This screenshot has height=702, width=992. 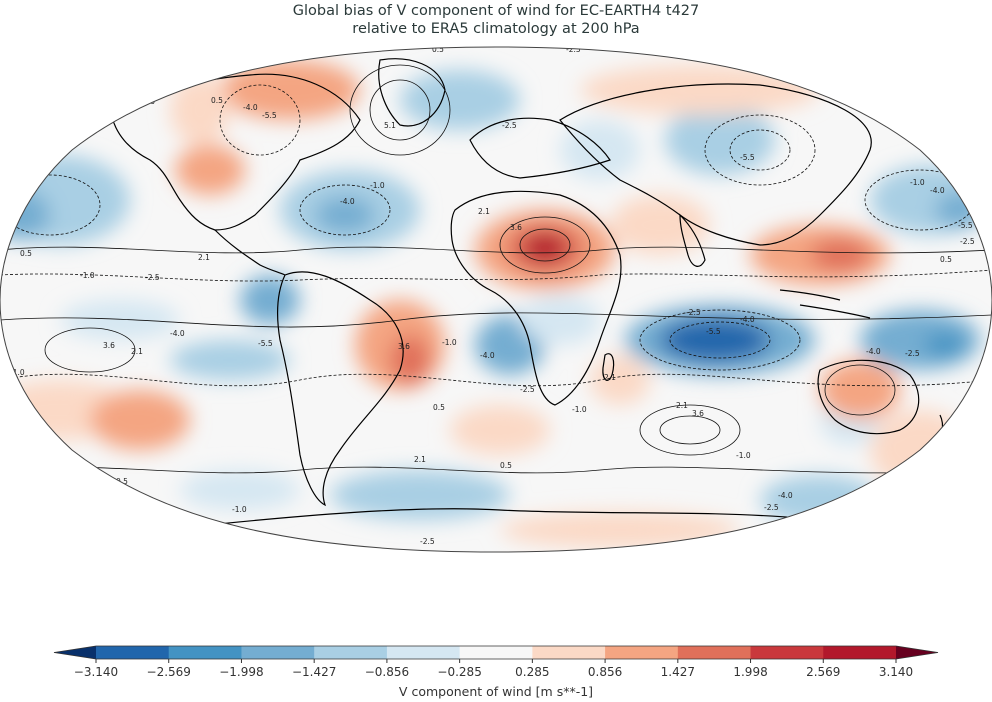 I want to click on greenland-outline, so click(x=412, y=92).